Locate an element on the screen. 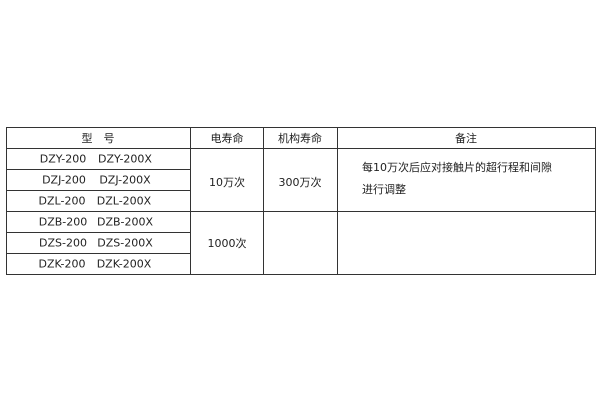 The image size is (600, 400). model-b: DZB-200X is located at coordinates (125, 222).